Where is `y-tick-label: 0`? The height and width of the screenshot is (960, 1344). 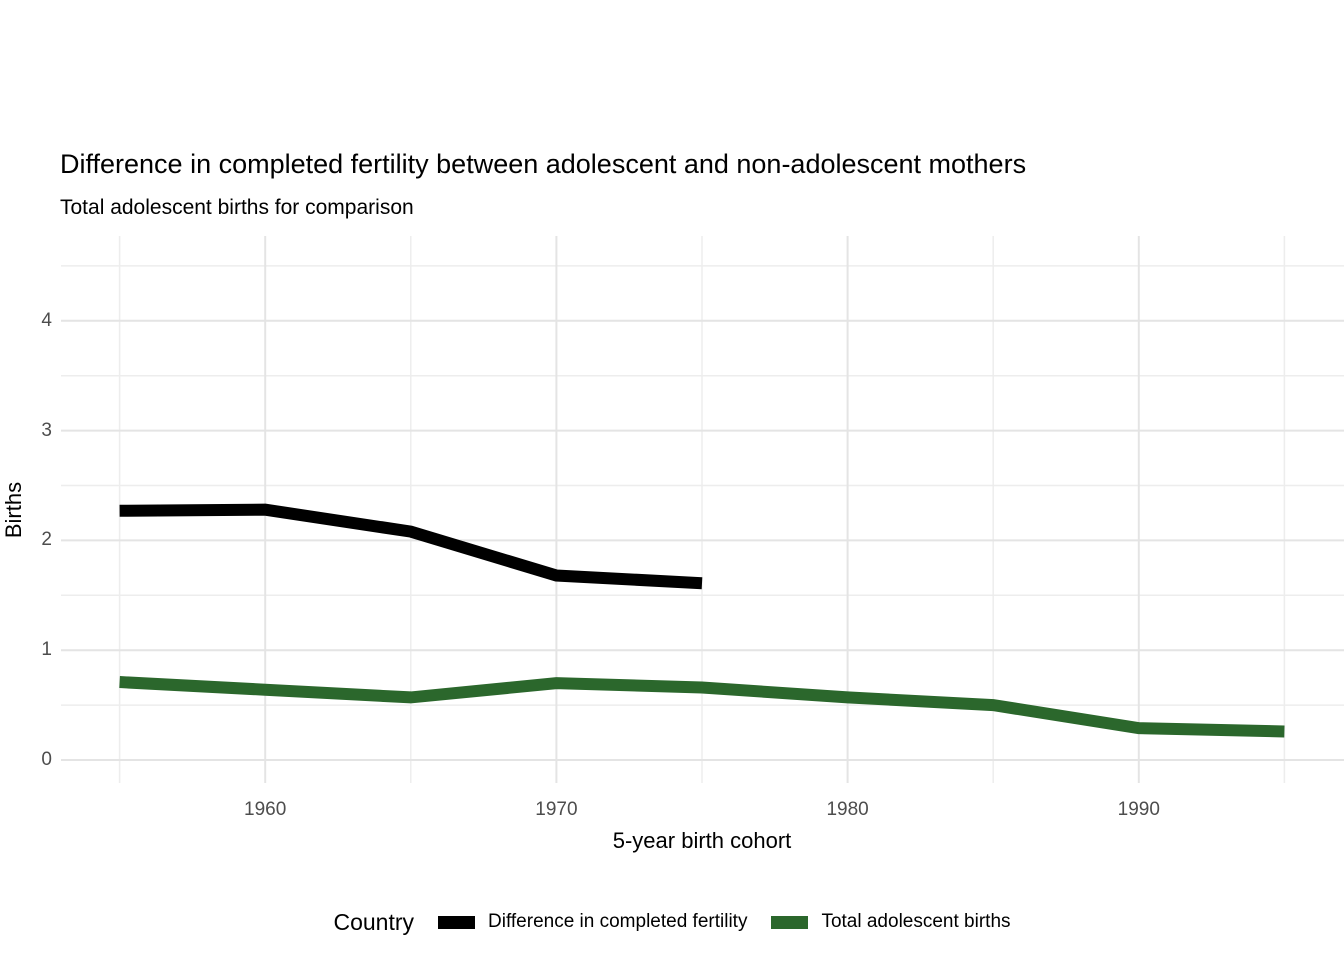
y-tick-label: 0 is located at coordinates (46, 759).